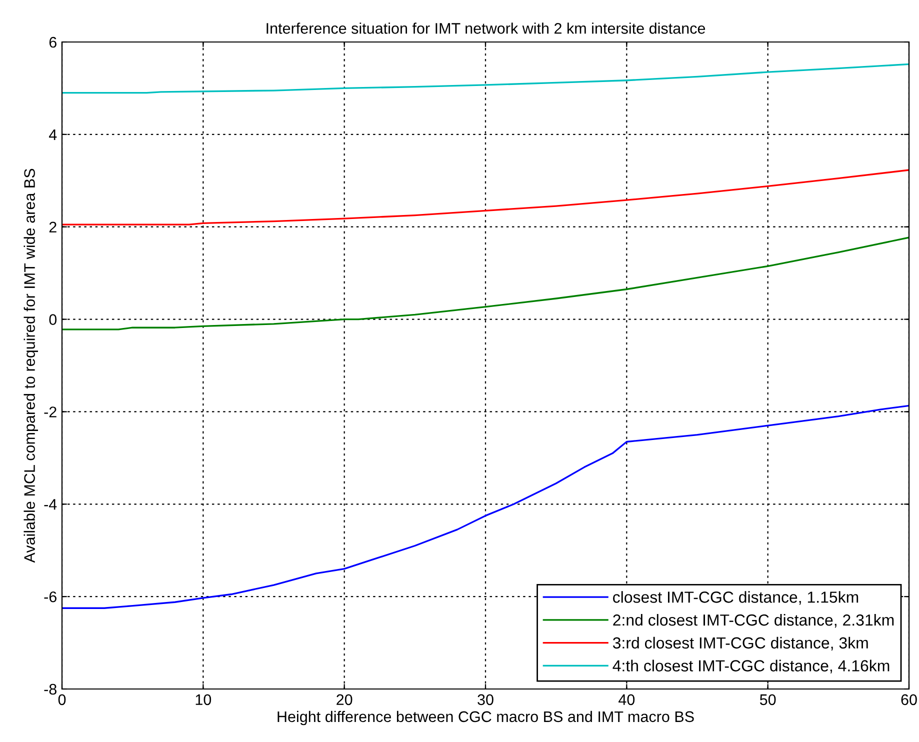 Image resolution: width=919 pixels, height=742 pixels. Describe the element at coordinates (31, 365) in the screenshot. I see `y-axis-title: Available MCL compared to required for IMT wide area BS` at that location.